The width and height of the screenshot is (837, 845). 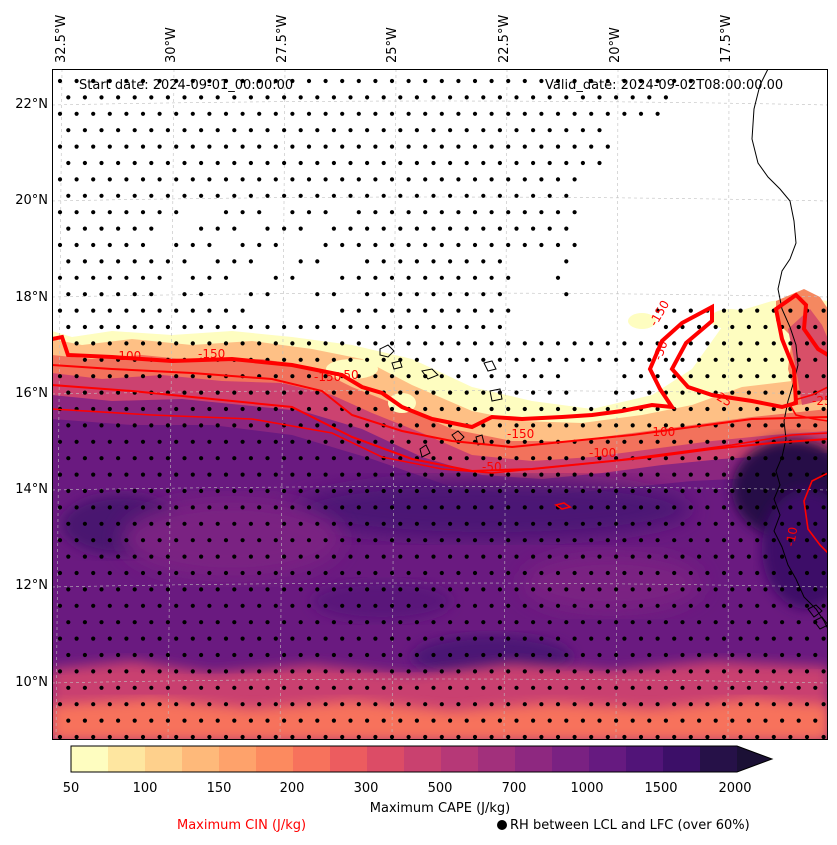 I want to click on rh-legend-label: RH between LCL and LFC (over 60%), so click(x=630, y=825).